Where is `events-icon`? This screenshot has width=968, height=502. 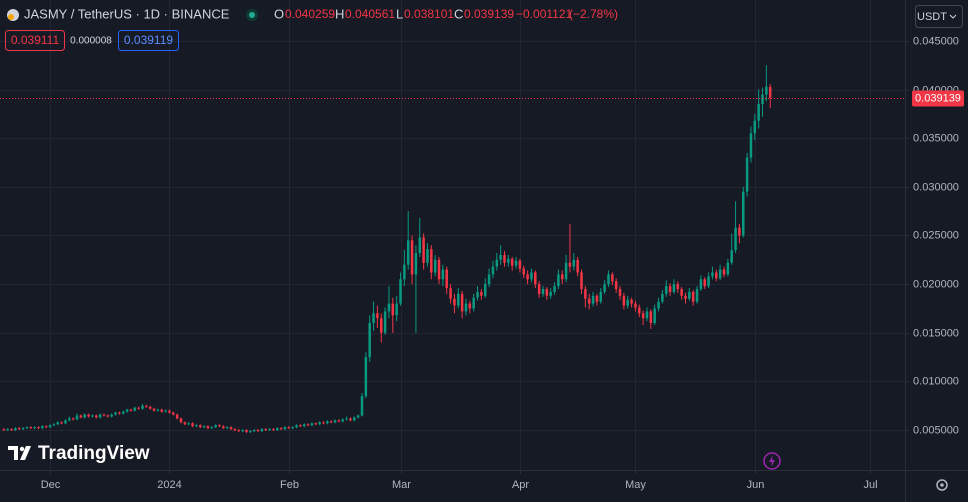
events-icon is located at coordinates (772, 461).